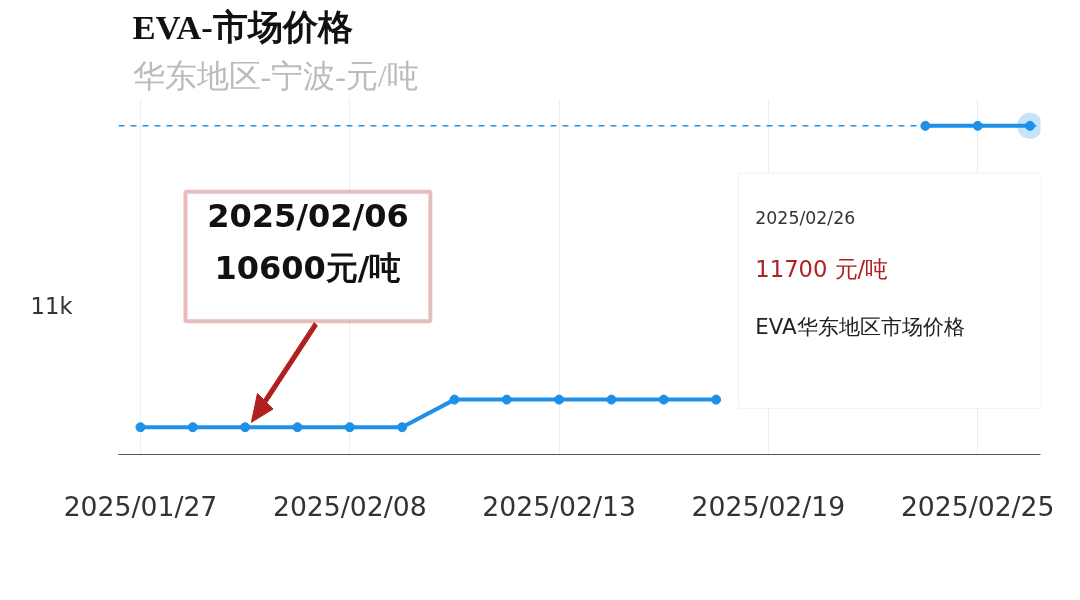 This screenshot has width=1080, height=600. I want to click on x-tick-label: 2025/02/25, so click(977, 506).